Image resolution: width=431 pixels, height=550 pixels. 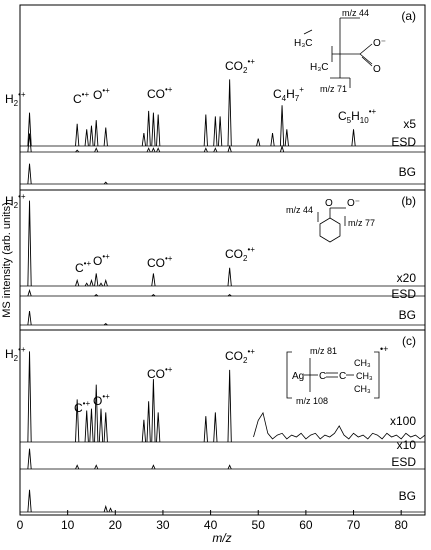 I want to click on structure: m/z 44 m/z 71 H₃C H₃C O O⁻, so click(x=340, y=51).